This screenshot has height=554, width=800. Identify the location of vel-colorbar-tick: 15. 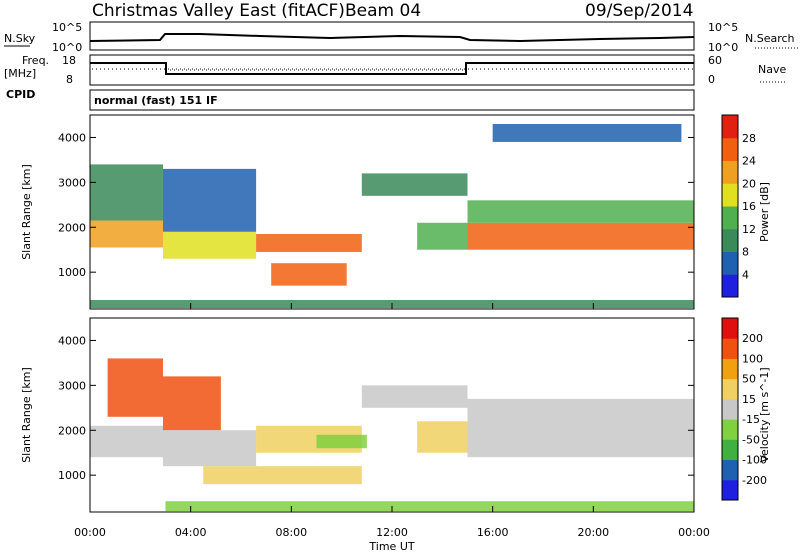
(749, 399).